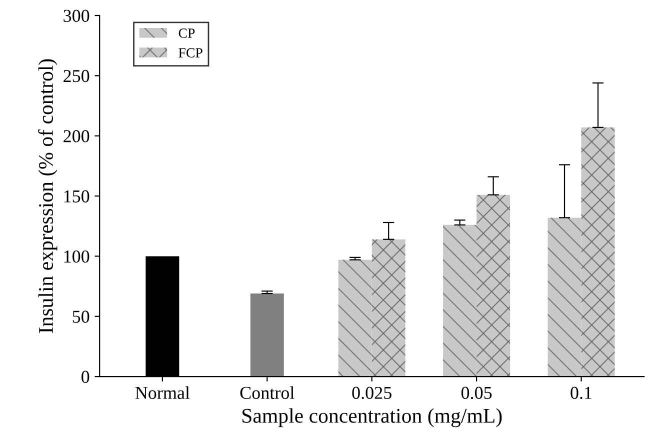 This screenshot has width=664, height=443. What do you see at coordinates (190, 53) in the screenshot?
I see `legend-label: FCP` at bounding box center [190, 53].